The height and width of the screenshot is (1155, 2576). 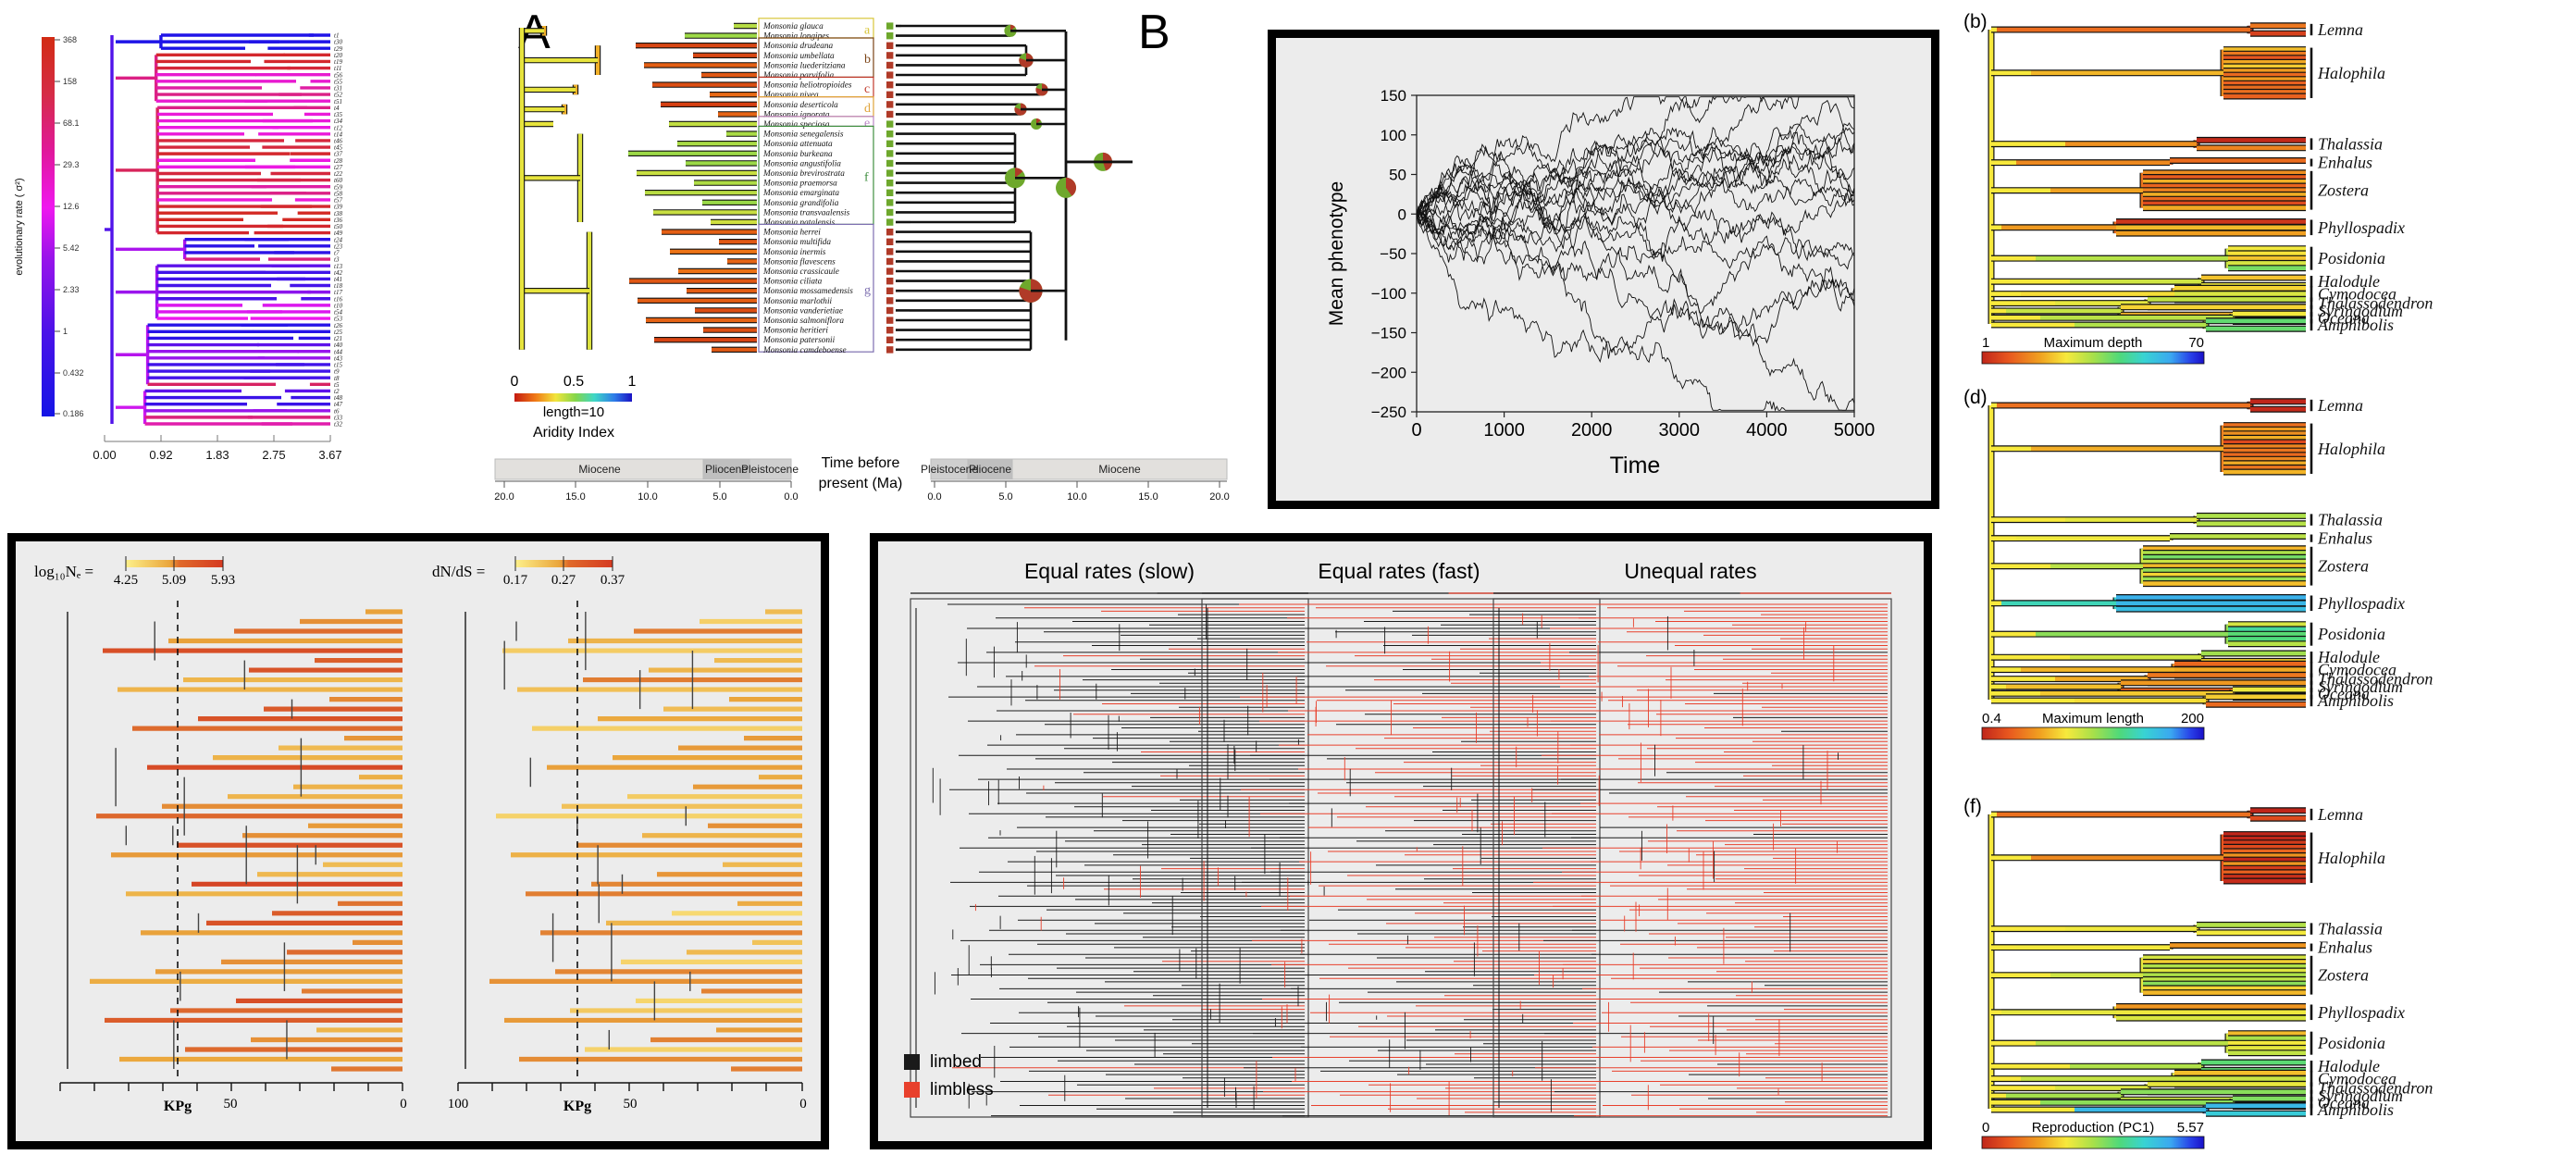 What do you see at coordinates (338, 114) in the screenshot?
I see `svg-text: t35` at bounding box center [338, 114].